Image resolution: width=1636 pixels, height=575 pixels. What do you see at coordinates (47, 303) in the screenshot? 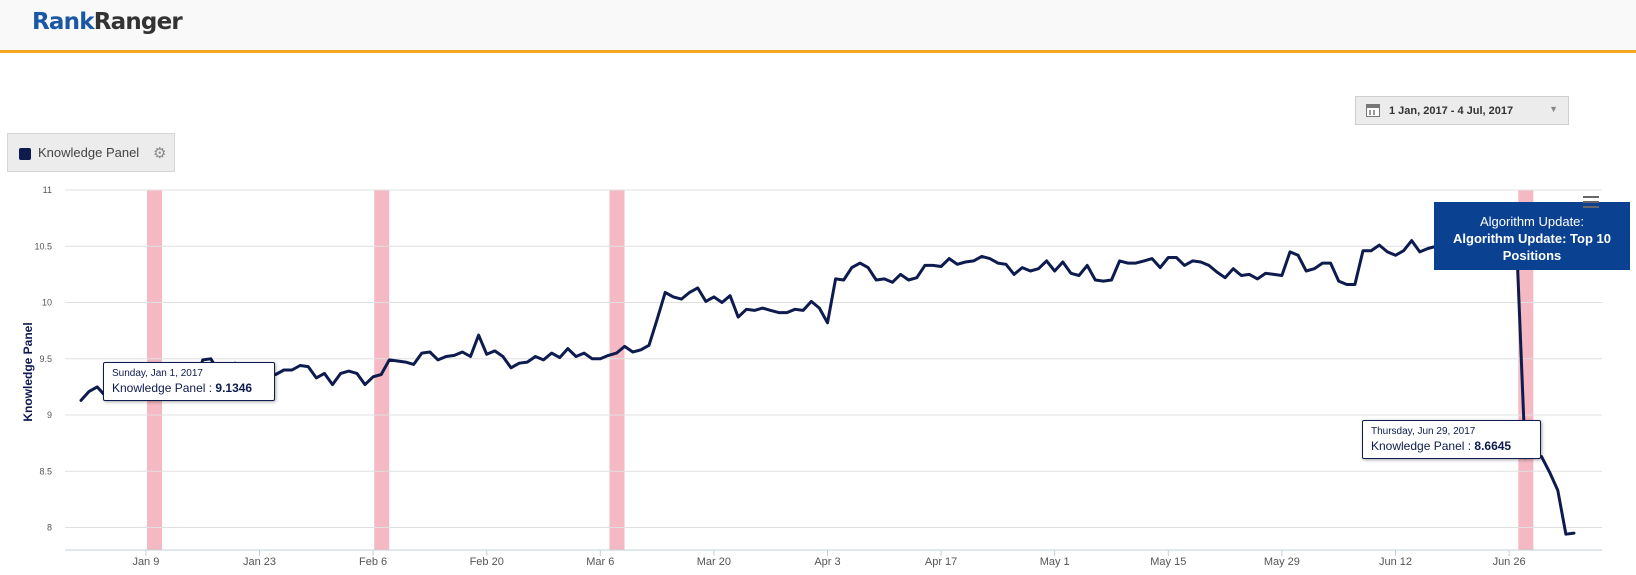
I see `y-tick-label: 10` at bounding box center [47, 303].